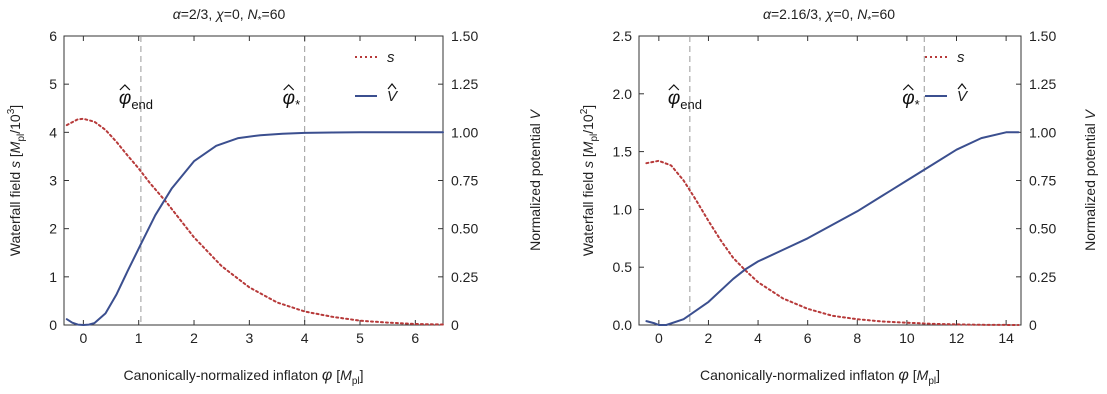  I want to click on x-tick-label: 14, so click(1006, 338).